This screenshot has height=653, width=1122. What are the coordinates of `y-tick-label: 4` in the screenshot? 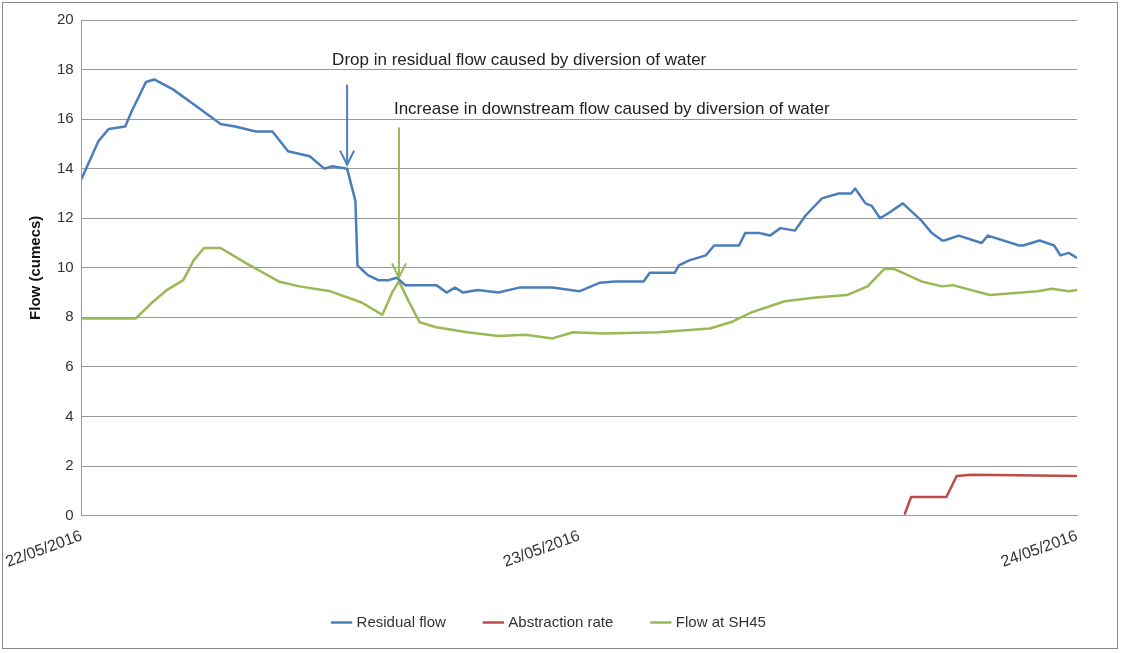 It's located at (69, 415).